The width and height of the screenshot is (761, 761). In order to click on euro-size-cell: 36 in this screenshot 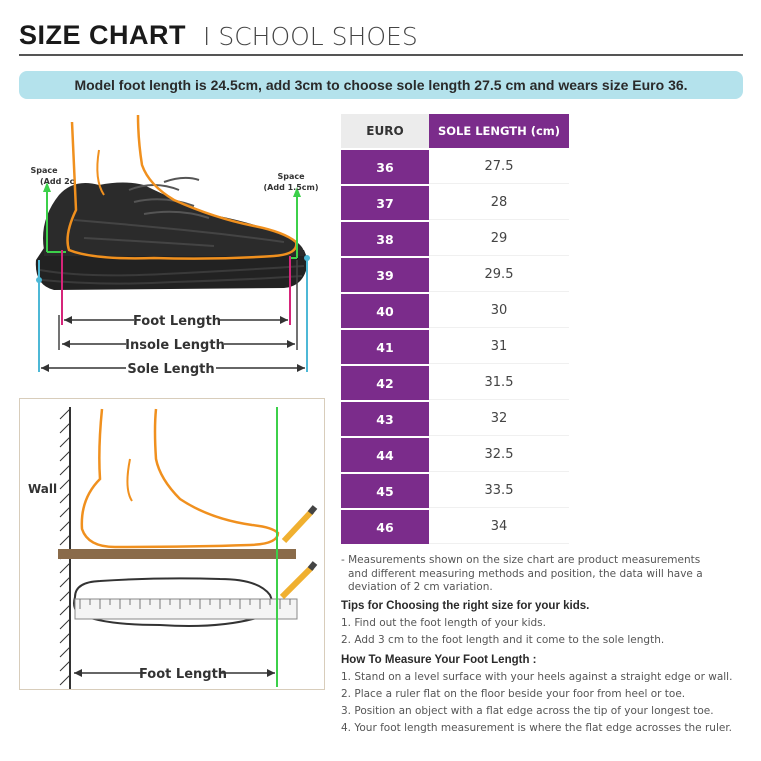, I will do `click(385, 167)`.